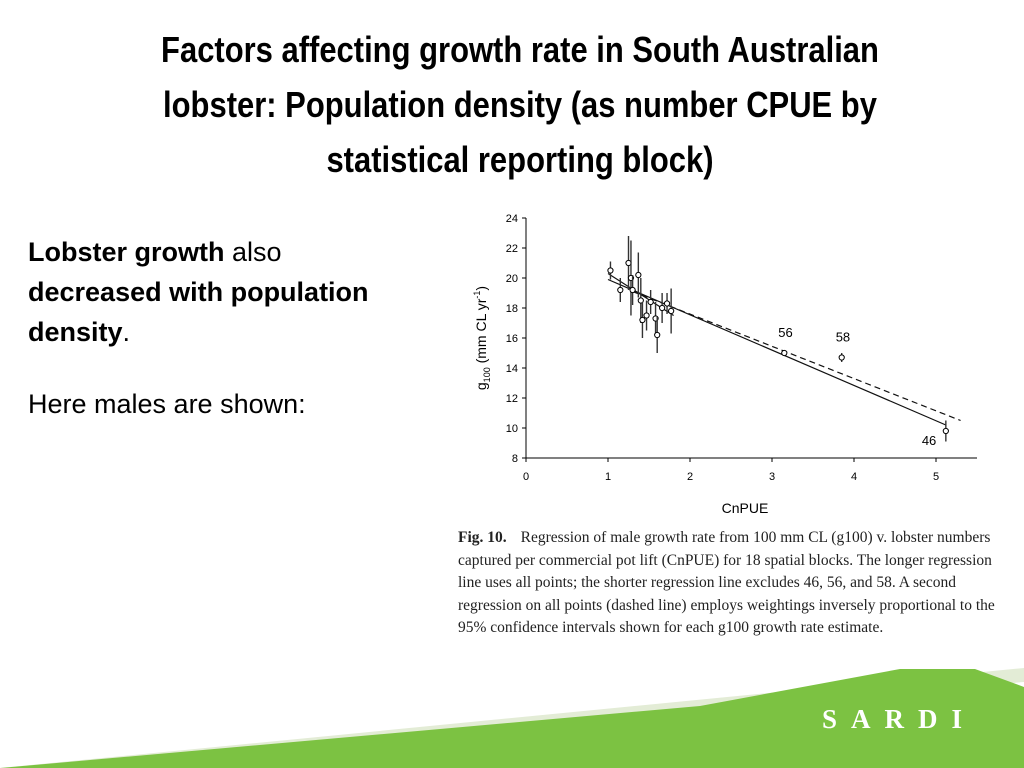 The image size is (1024, 768). I want to click on bold-text: decreased with population density, so click(198, 312).